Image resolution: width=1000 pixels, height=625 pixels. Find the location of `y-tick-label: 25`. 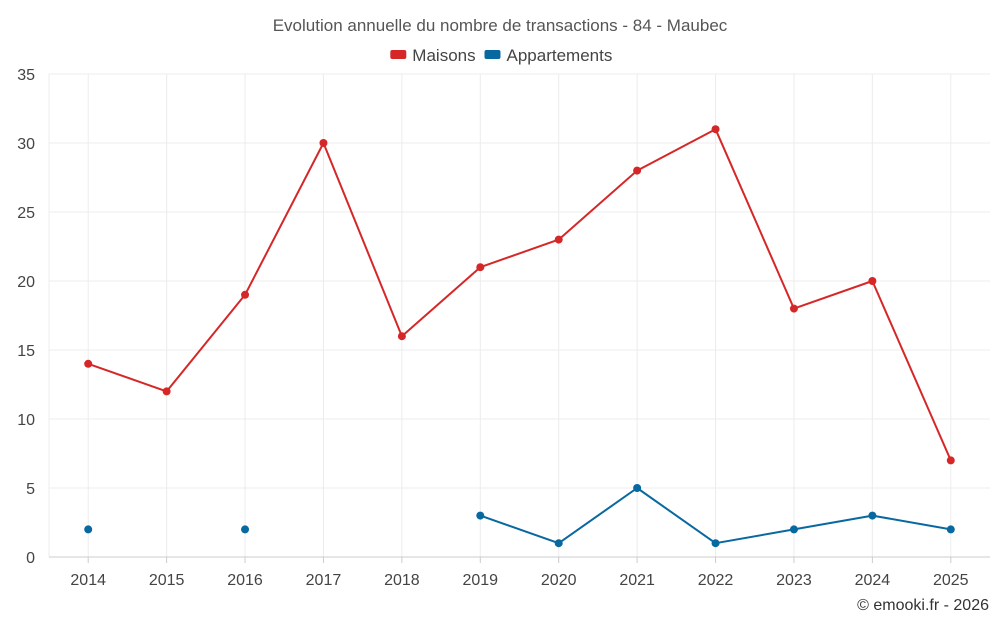

y-tick-label: 25 is located at coordinates (26, 213).